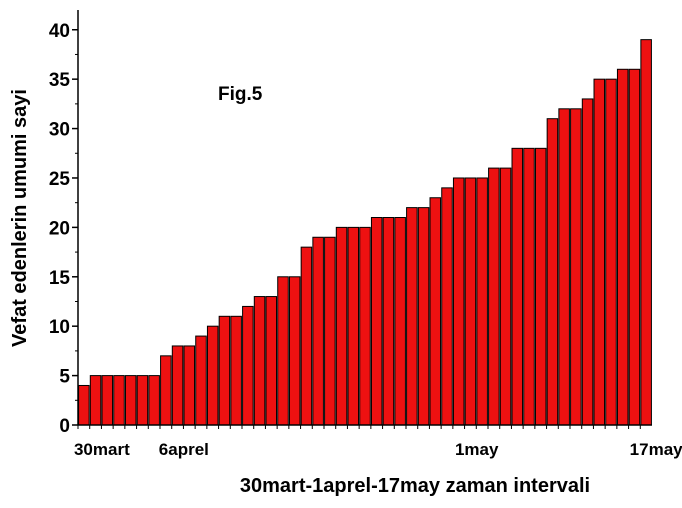 Image resolution: width=682 pixels, height=508 pixels. I want to click on x-axis-label: 30mart-1aprel-17may zaman intervali, so click(415, 486).